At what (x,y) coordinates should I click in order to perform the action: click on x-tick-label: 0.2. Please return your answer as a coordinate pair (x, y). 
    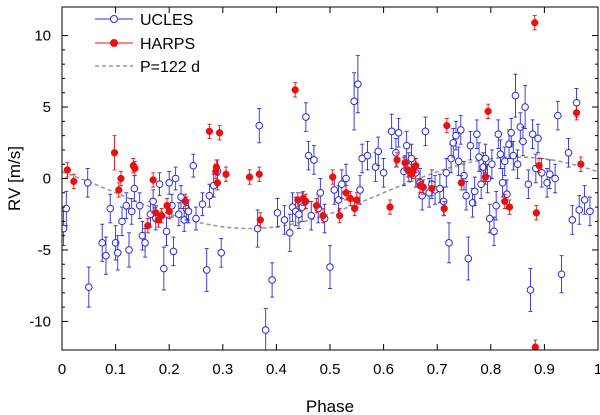
    Looking at the image, I should click on (169, 369).